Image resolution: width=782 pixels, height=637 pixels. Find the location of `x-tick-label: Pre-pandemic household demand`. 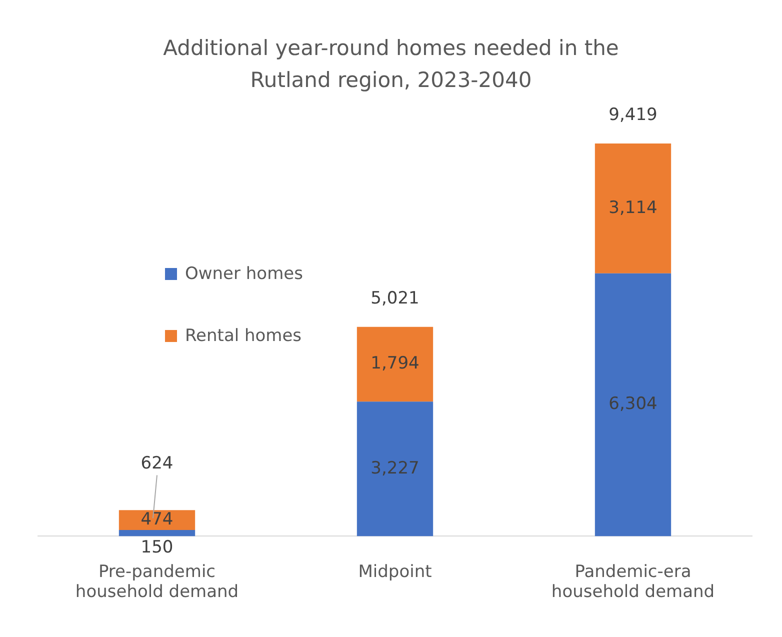

x-tick-label: Pre-pandemic household demand is located at coordinates (157, 582).